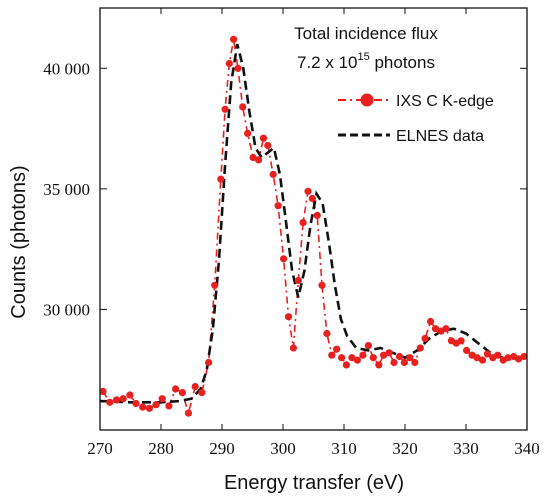 This screenshot has width=550, height=500. I want to click on y-tick-label: 35 000, so click(66, 189).